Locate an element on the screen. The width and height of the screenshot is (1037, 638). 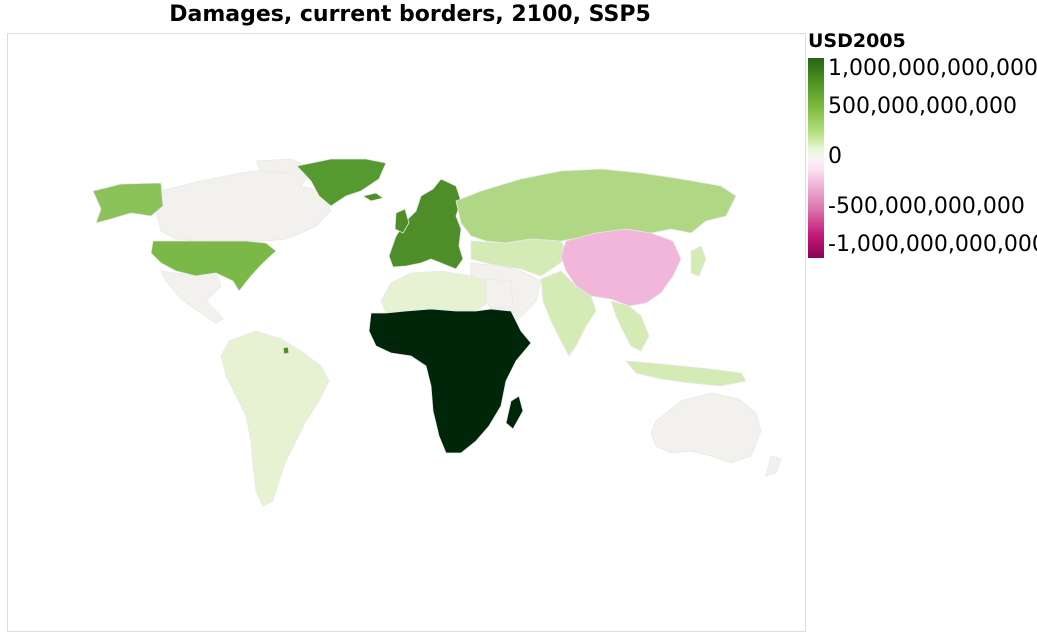
sub-saharan-africa is located at coordinates (450, 381).